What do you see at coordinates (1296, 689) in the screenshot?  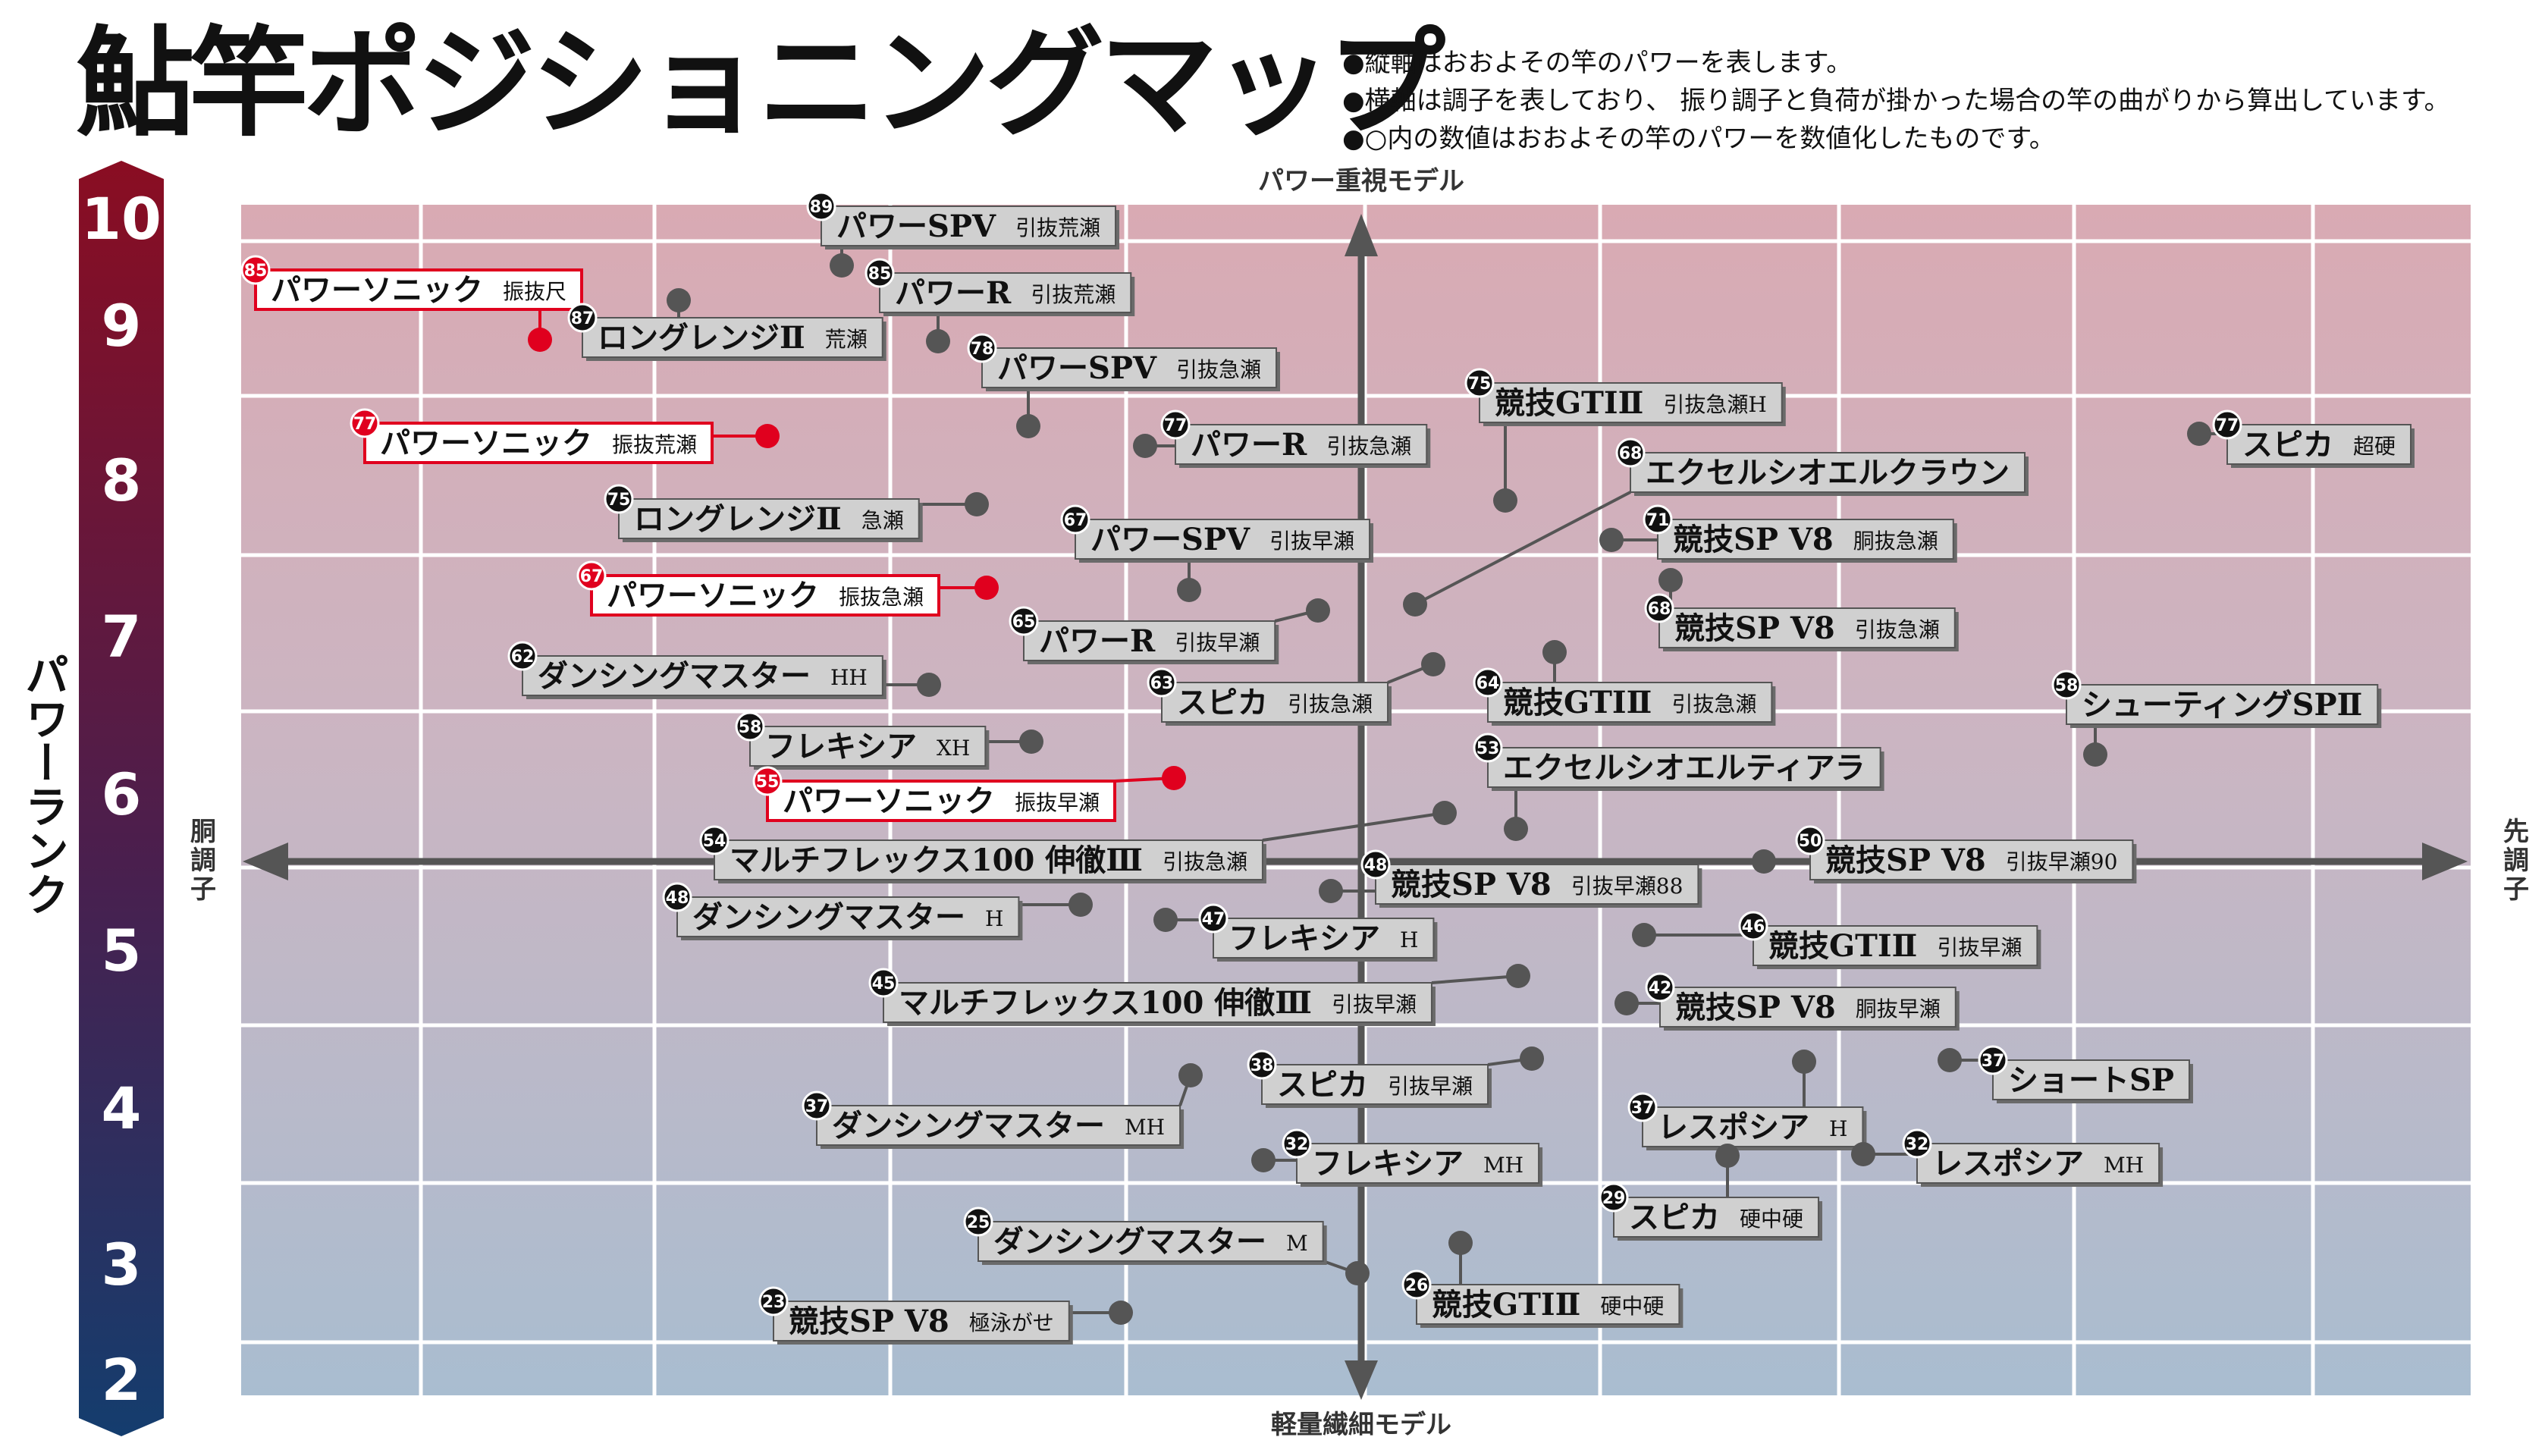 I see `chart-point-group: スピカ 引抜急瀬 63` at bounding box center [1296, 689].